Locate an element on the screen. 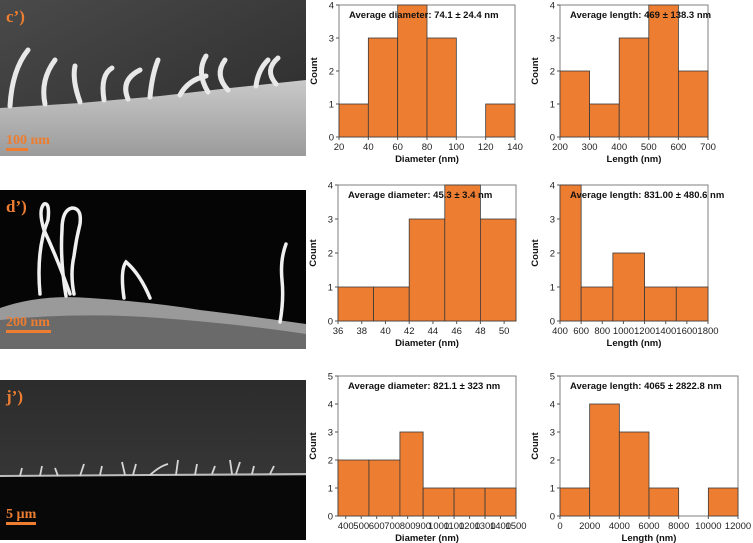 Image resolution: width=753 pixels, height=543 pixels. x-tick-label: 1400 is located at coordinates (500, 526).